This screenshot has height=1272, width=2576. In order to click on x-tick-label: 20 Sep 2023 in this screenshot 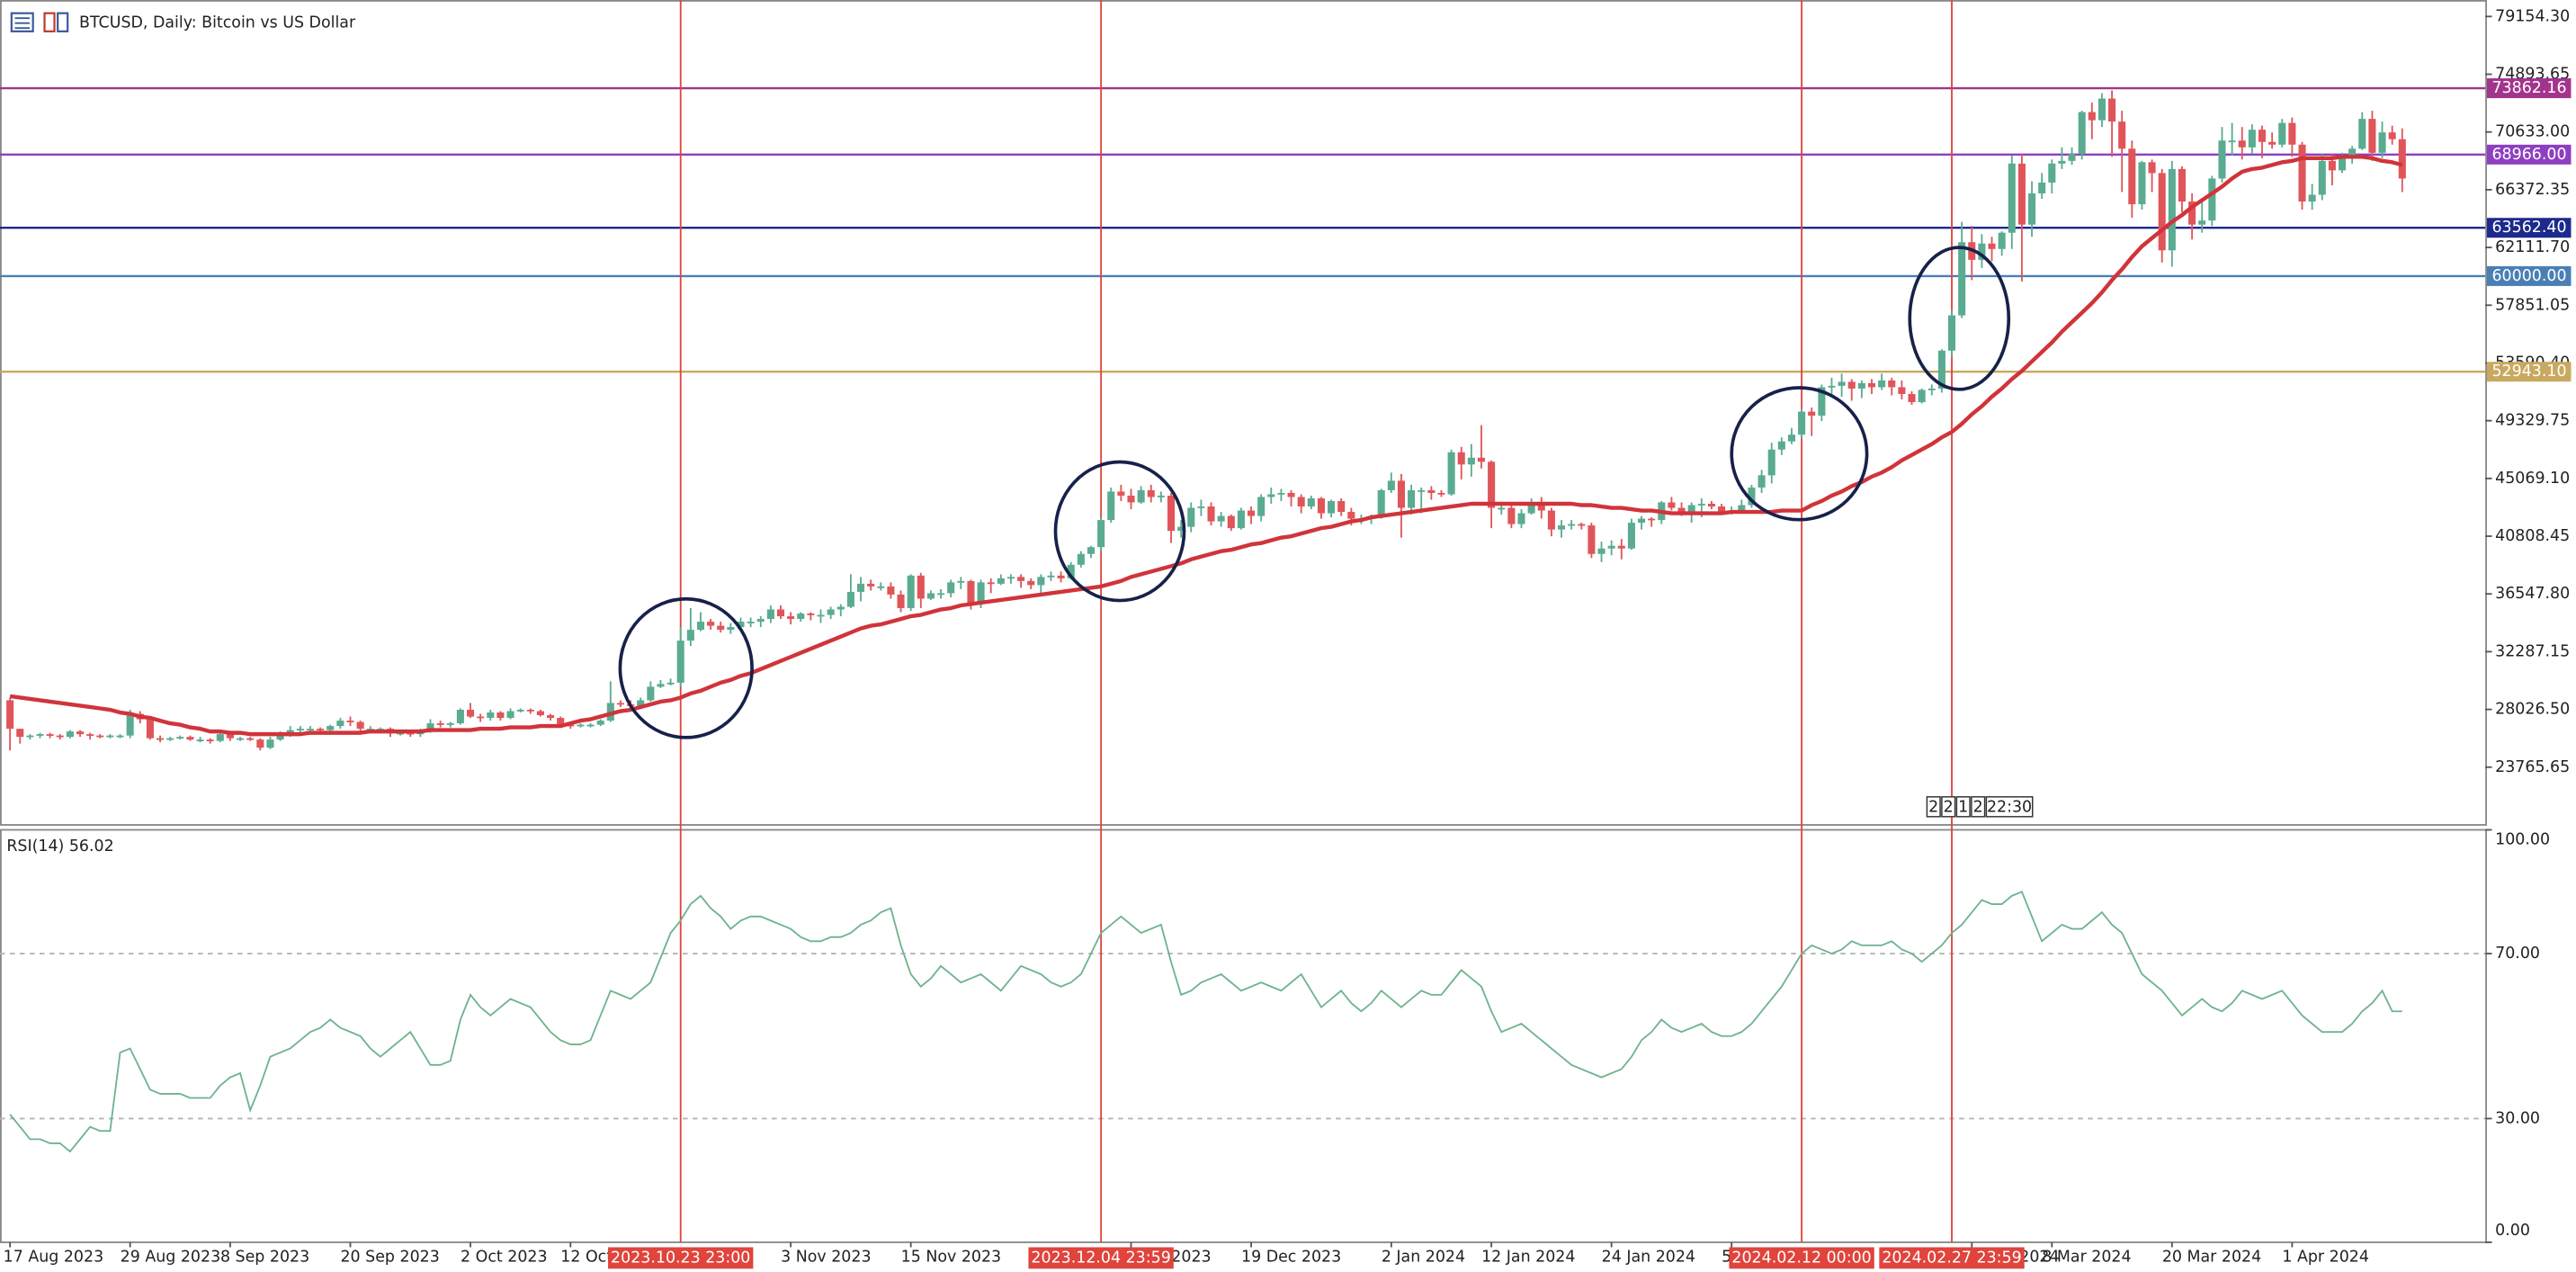, I will do `click(389, 1257)`.